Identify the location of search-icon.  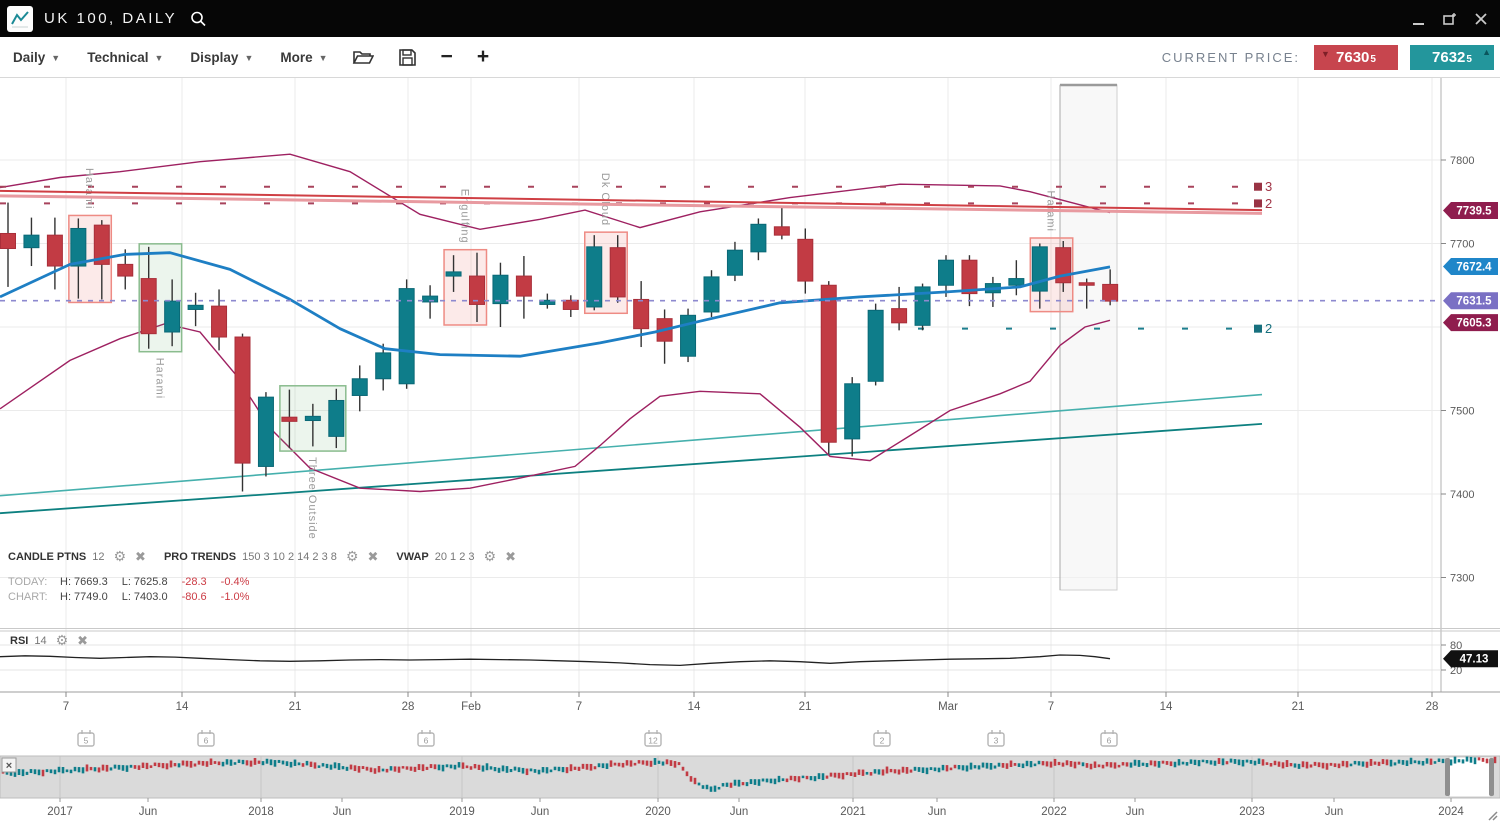
(198, 19).